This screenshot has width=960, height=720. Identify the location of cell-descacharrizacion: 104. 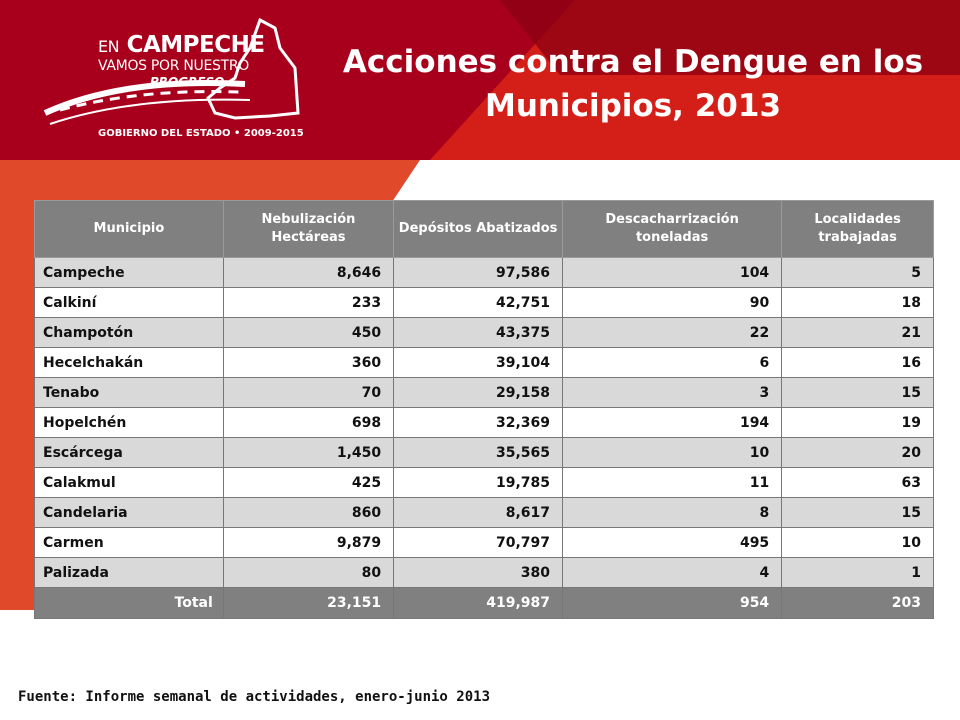
(672, 272).